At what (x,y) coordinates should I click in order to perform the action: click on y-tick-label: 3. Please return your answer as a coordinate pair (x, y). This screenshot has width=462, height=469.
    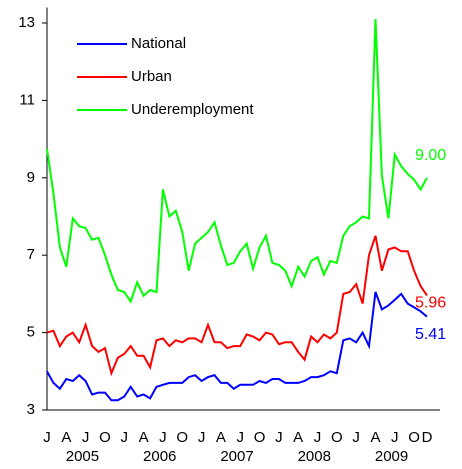
    Looking at the image, I should click on (31, 409).